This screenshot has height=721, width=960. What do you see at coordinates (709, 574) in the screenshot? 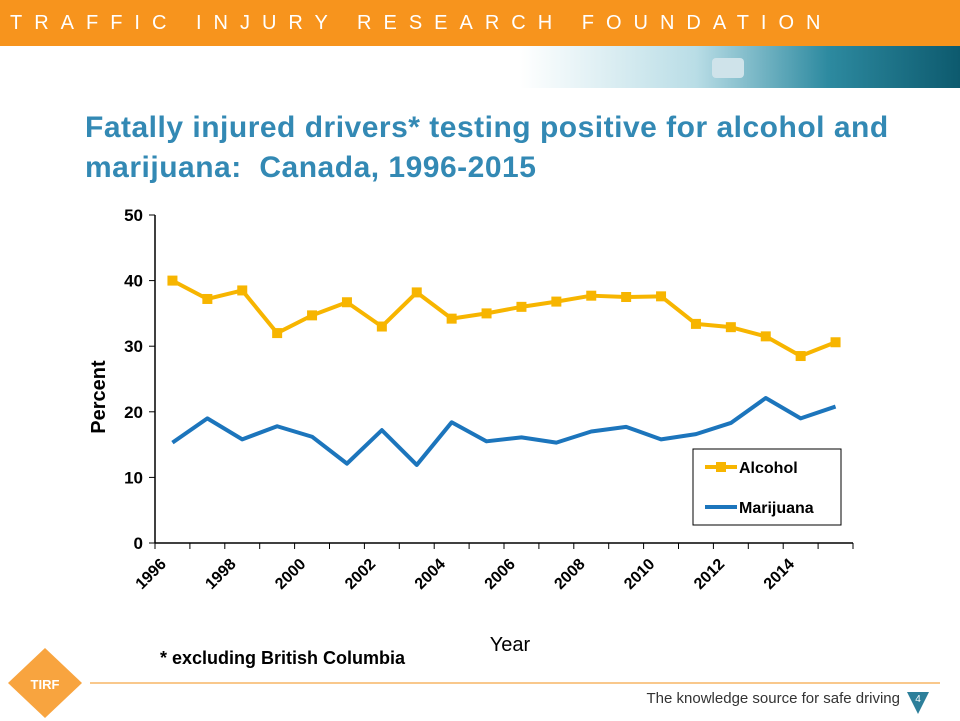
I see `x-tick-label: 2012` at bounding box center [709, 574].